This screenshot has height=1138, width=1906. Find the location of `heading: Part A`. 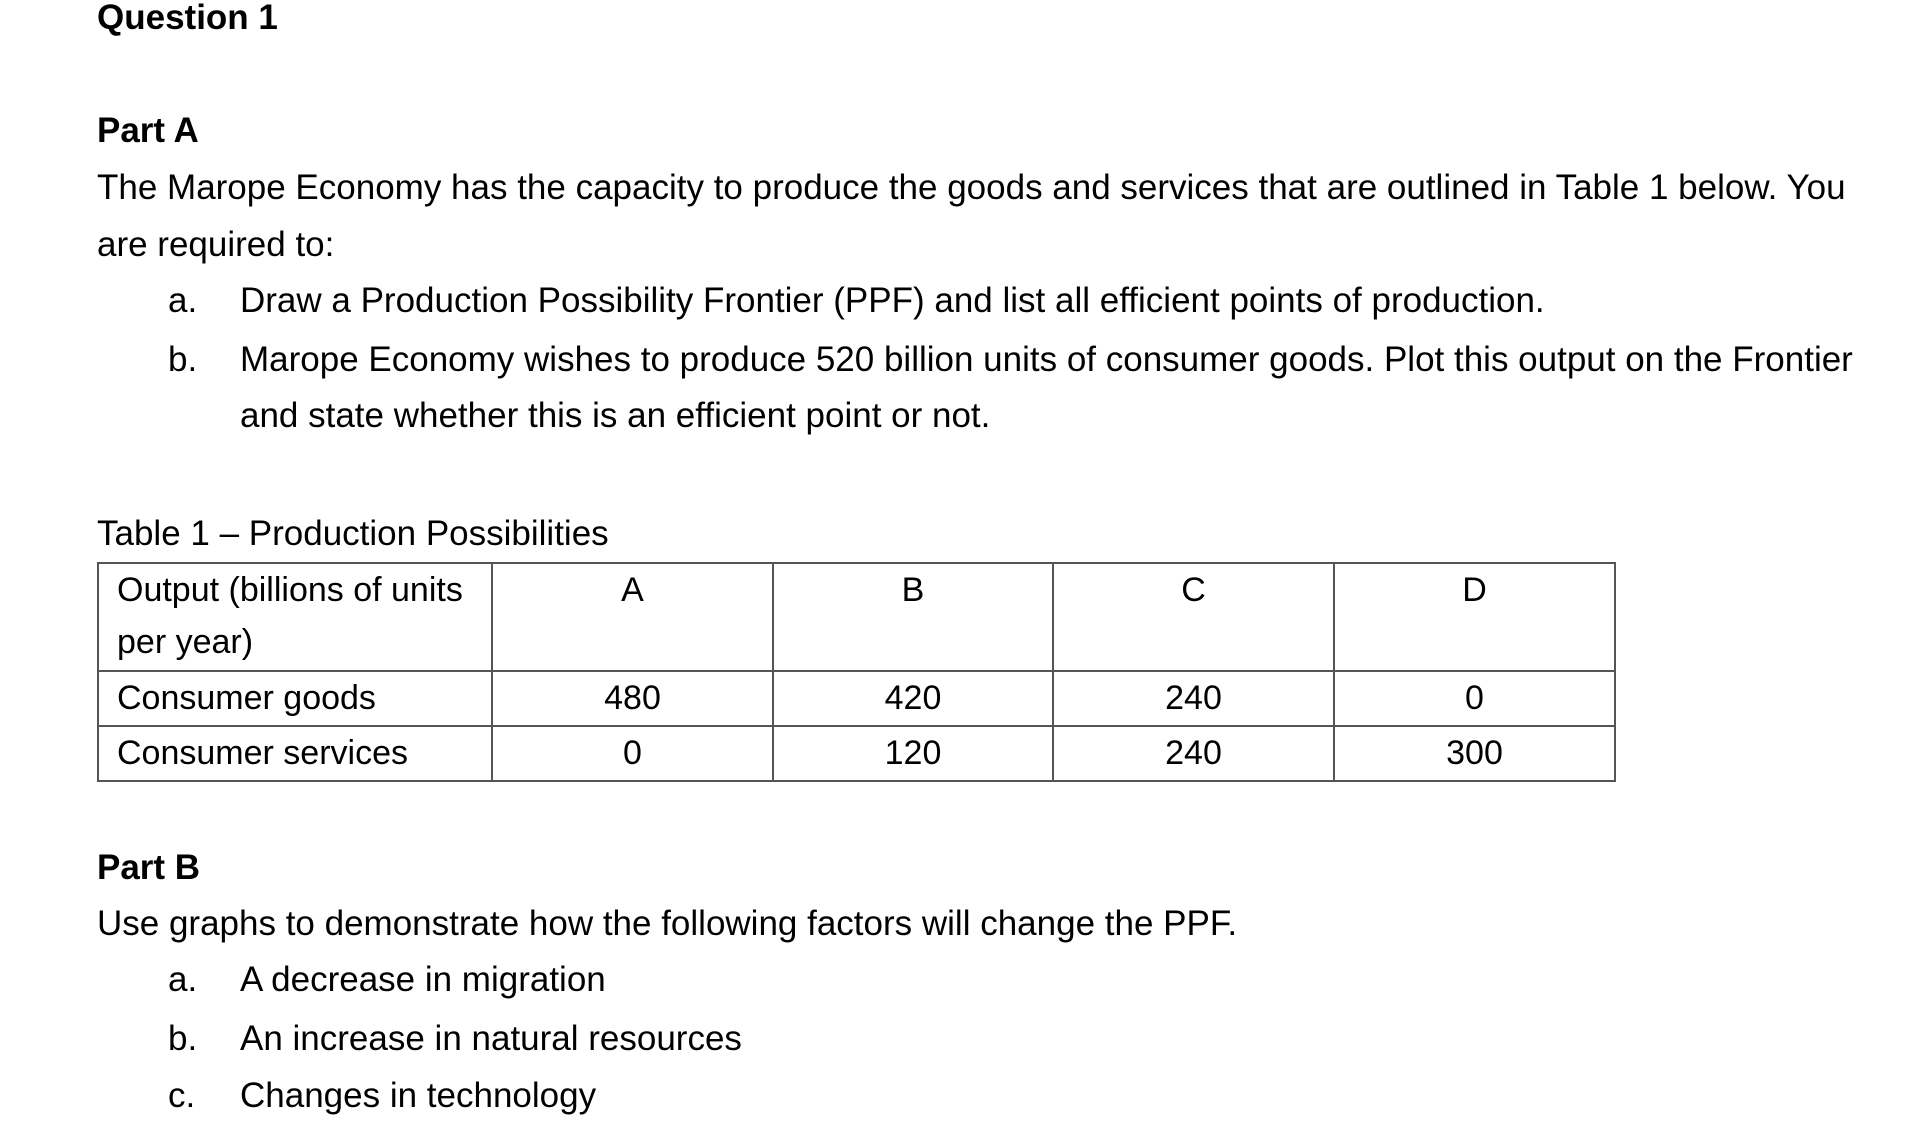

heading: Part A is located at coordinates (148, 130).